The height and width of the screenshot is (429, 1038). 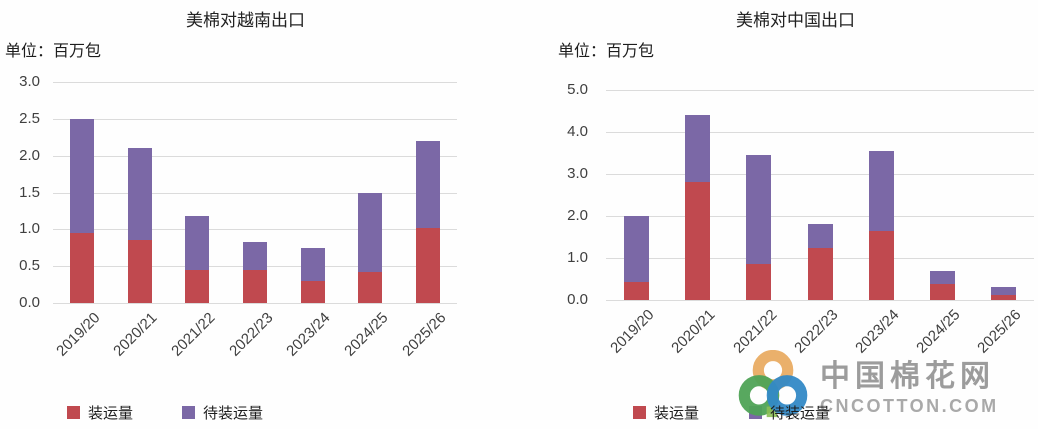 I want to click on y-axis-tick-label: 1.5, so click(x=29, y=192).